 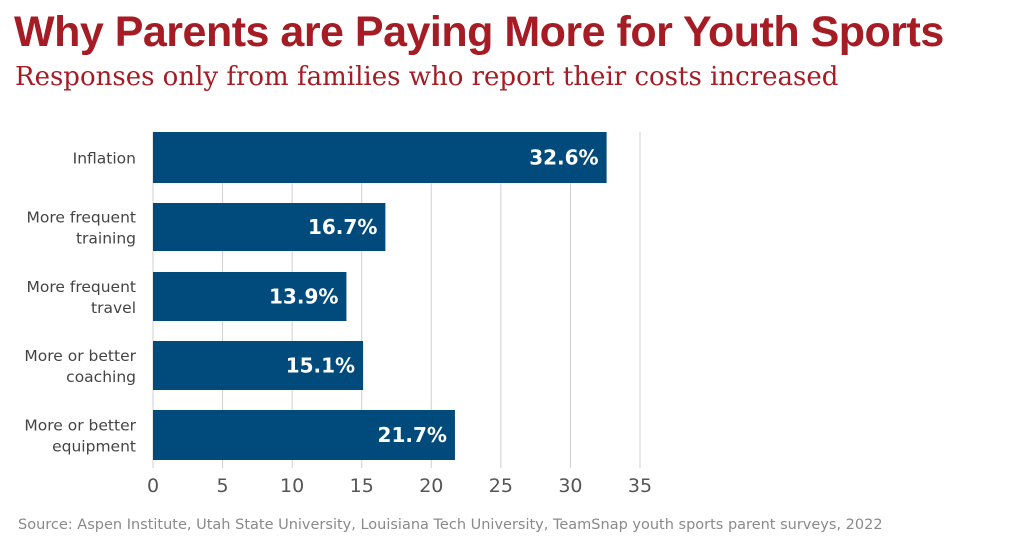 I want to click on data-label: 13.9%, so click(x=303, y=297).